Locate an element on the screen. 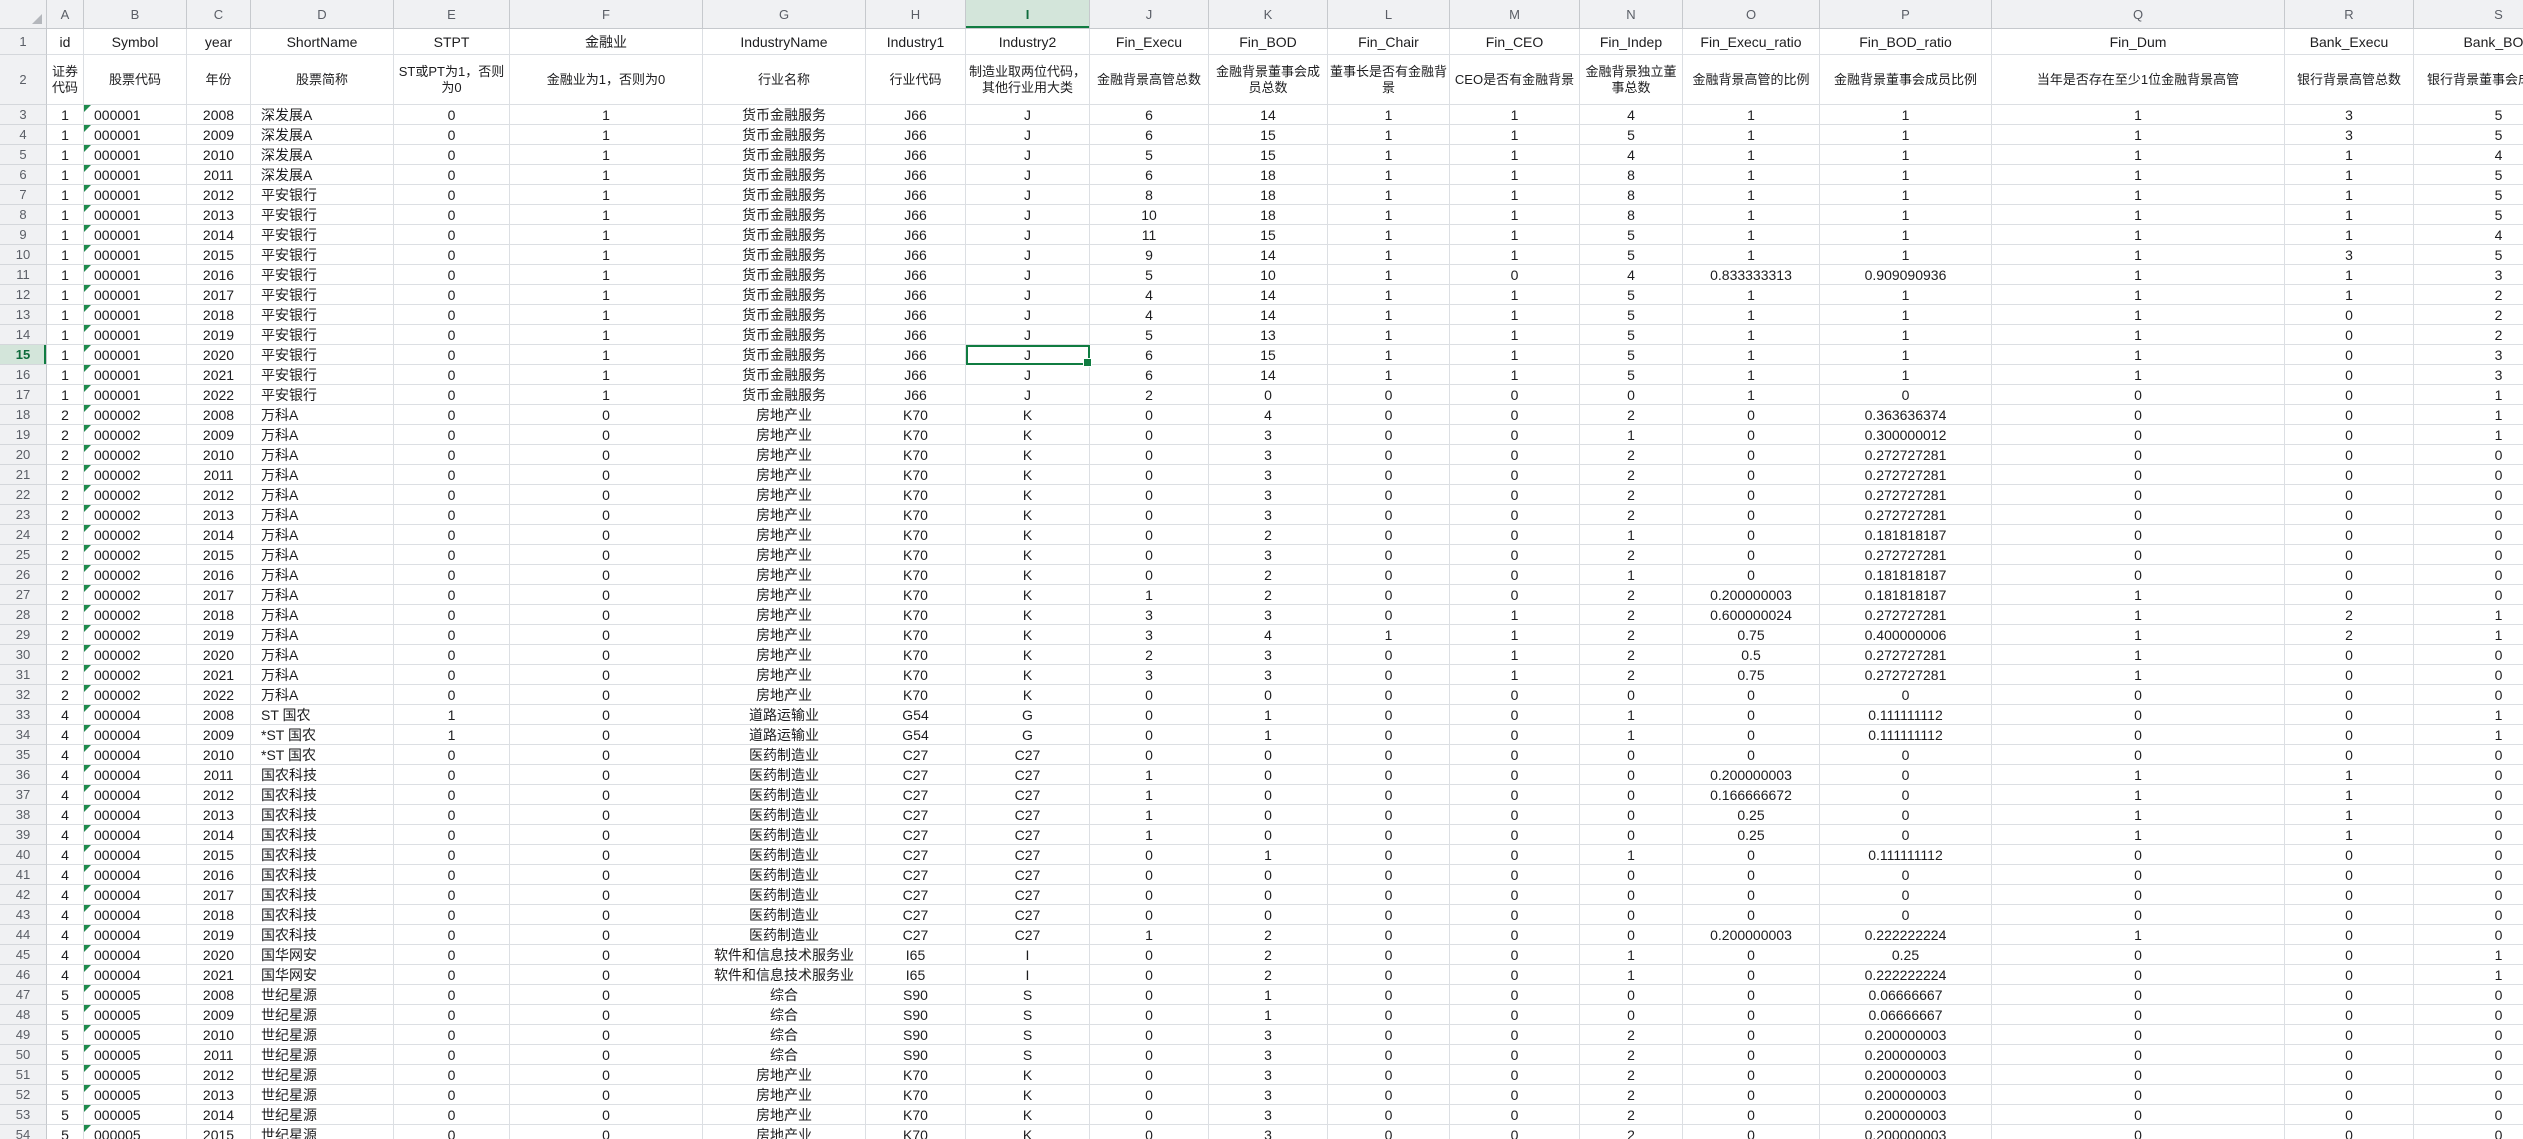 This screenshot has width=2523, height=1139. cell-K53: 3 is located at coordinates (1268, 1115).